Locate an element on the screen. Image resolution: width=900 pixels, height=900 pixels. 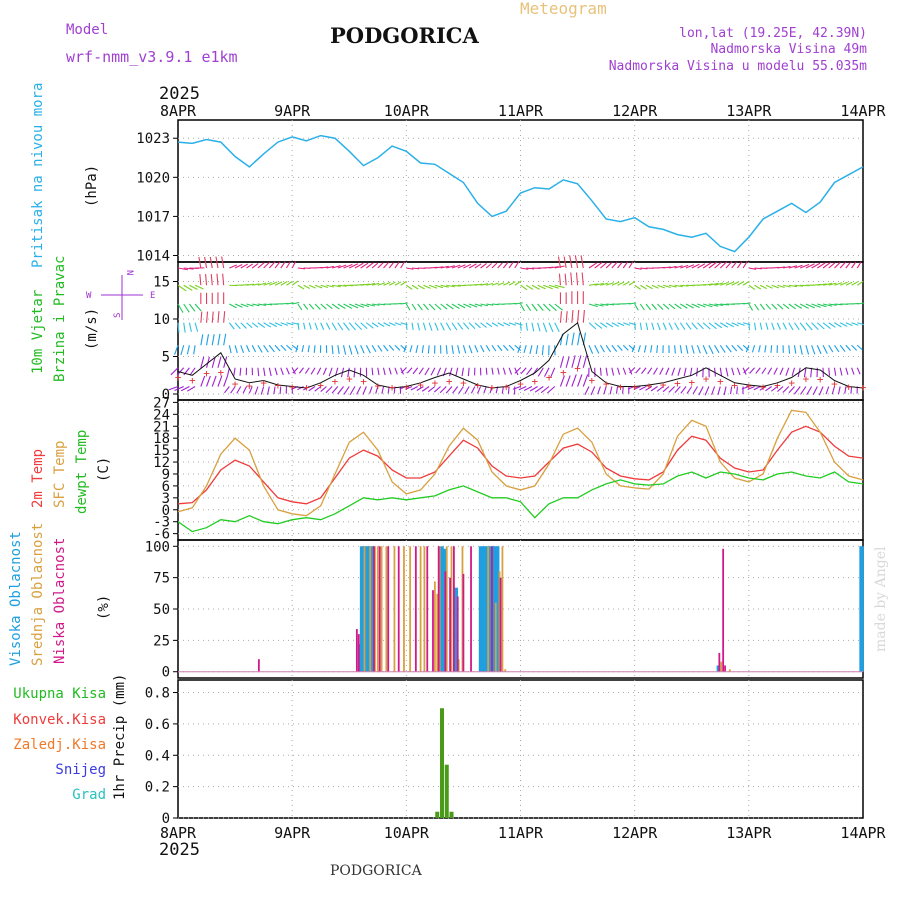
temp-label-dewpt: dewpt Temp is located at coordinates (82, 472).